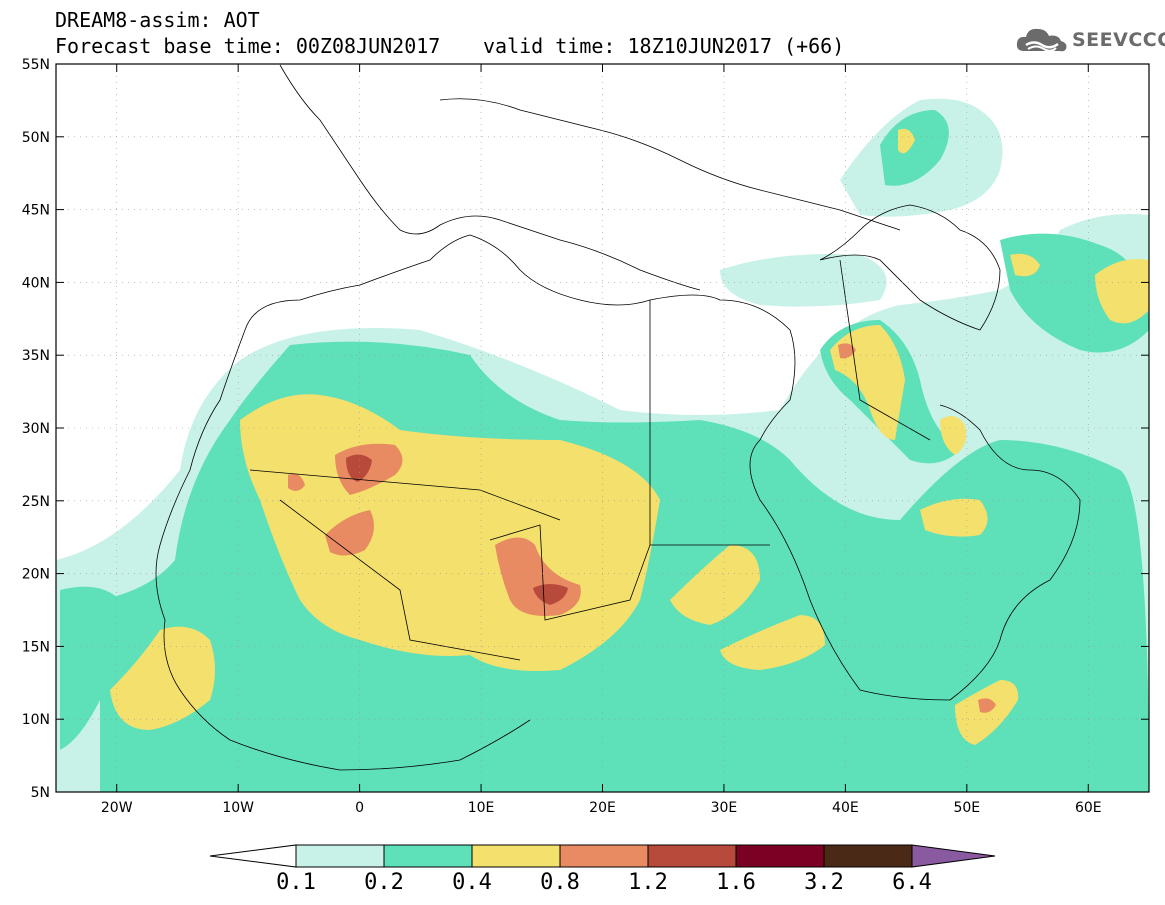 The image size is (1165, 905). I want to click on lat-labels: 55N 50N 45N 40N 35N 30N 25N 20N 15N 10N 5N, so click(36, 429).